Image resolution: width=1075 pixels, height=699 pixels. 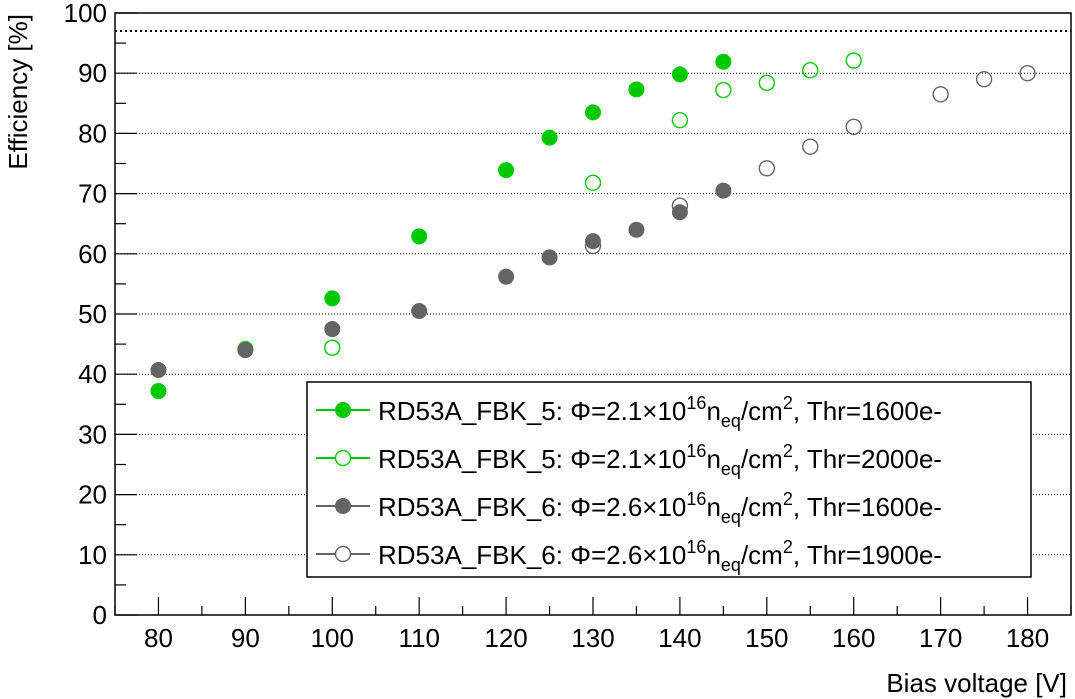 What do you see at coordinates (245, 638) in the screenshot?
I see `xtick-label-90: 90` at bounding box center [245, 638].